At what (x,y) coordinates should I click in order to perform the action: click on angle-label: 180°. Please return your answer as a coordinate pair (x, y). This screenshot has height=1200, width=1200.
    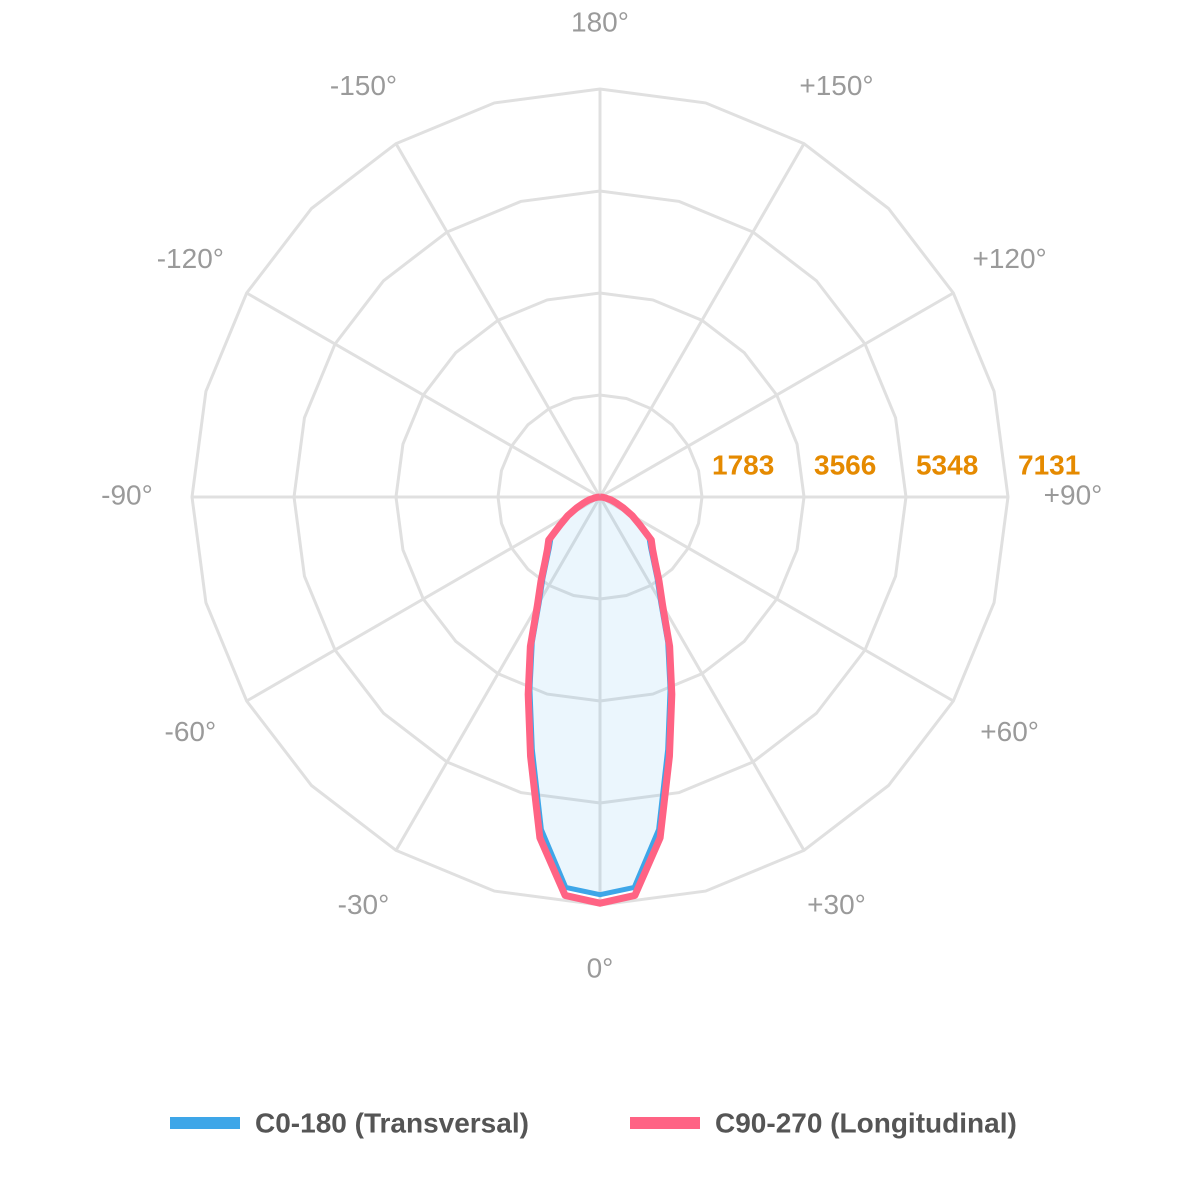
    Looking at the image, I should click on (600, 21).